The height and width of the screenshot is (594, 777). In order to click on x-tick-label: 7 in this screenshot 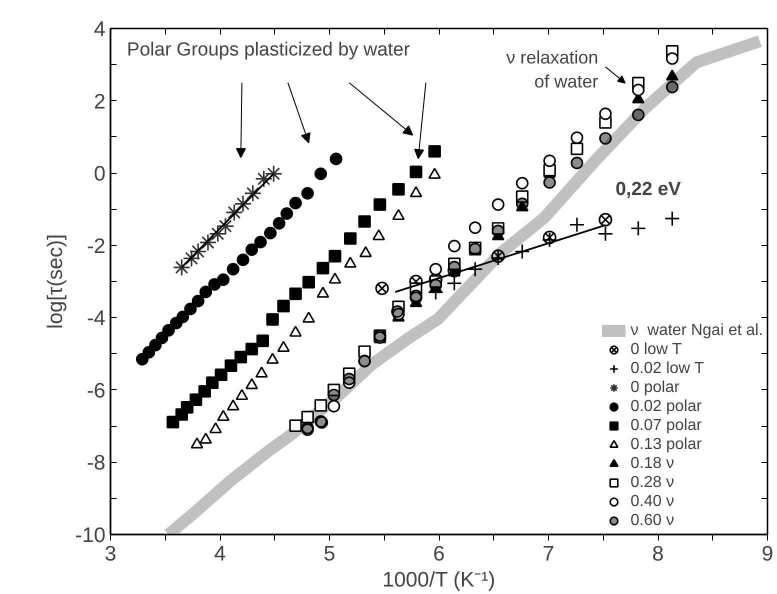, I will do `click(548, 554)`.